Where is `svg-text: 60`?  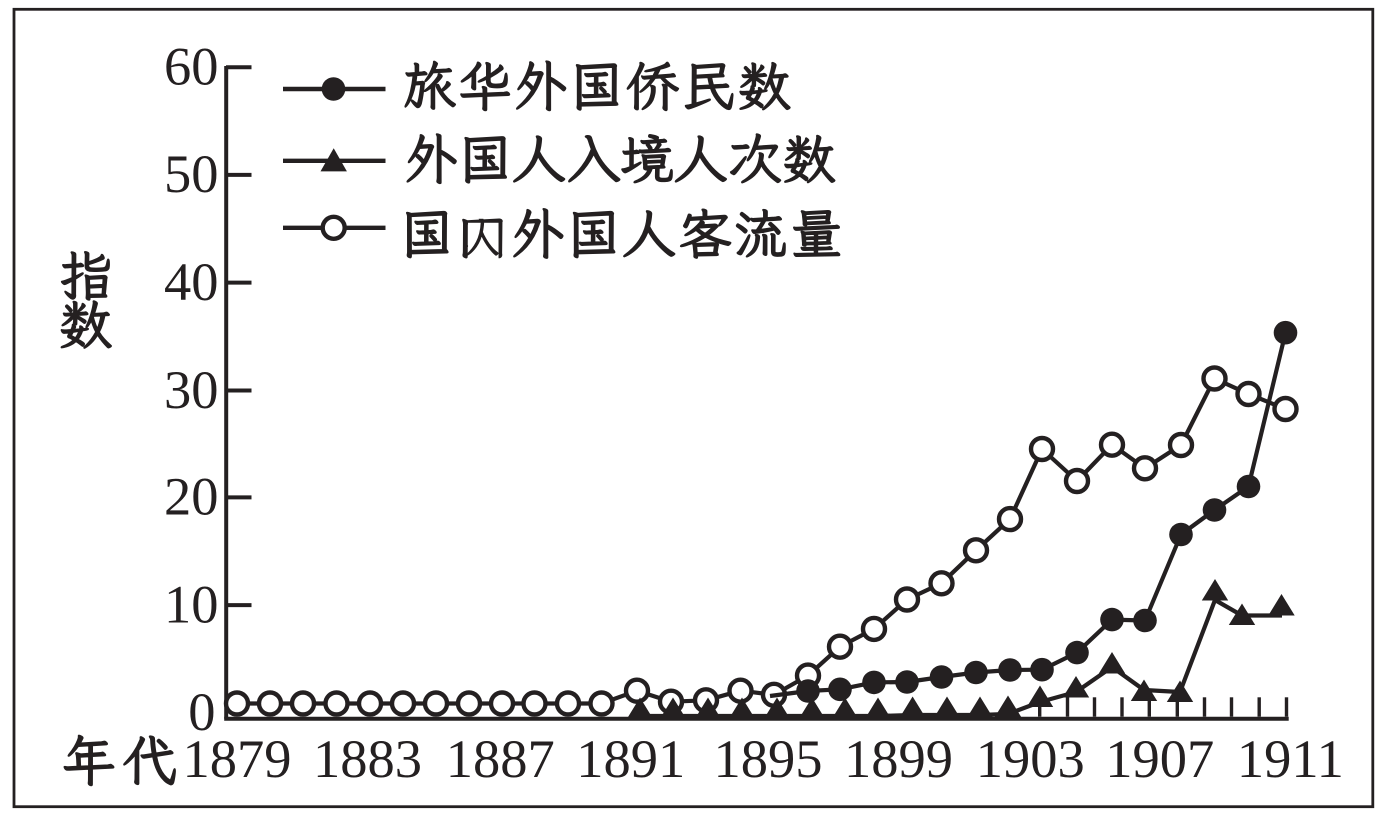
svg-text: 60 is located at coordinates (191, 66).